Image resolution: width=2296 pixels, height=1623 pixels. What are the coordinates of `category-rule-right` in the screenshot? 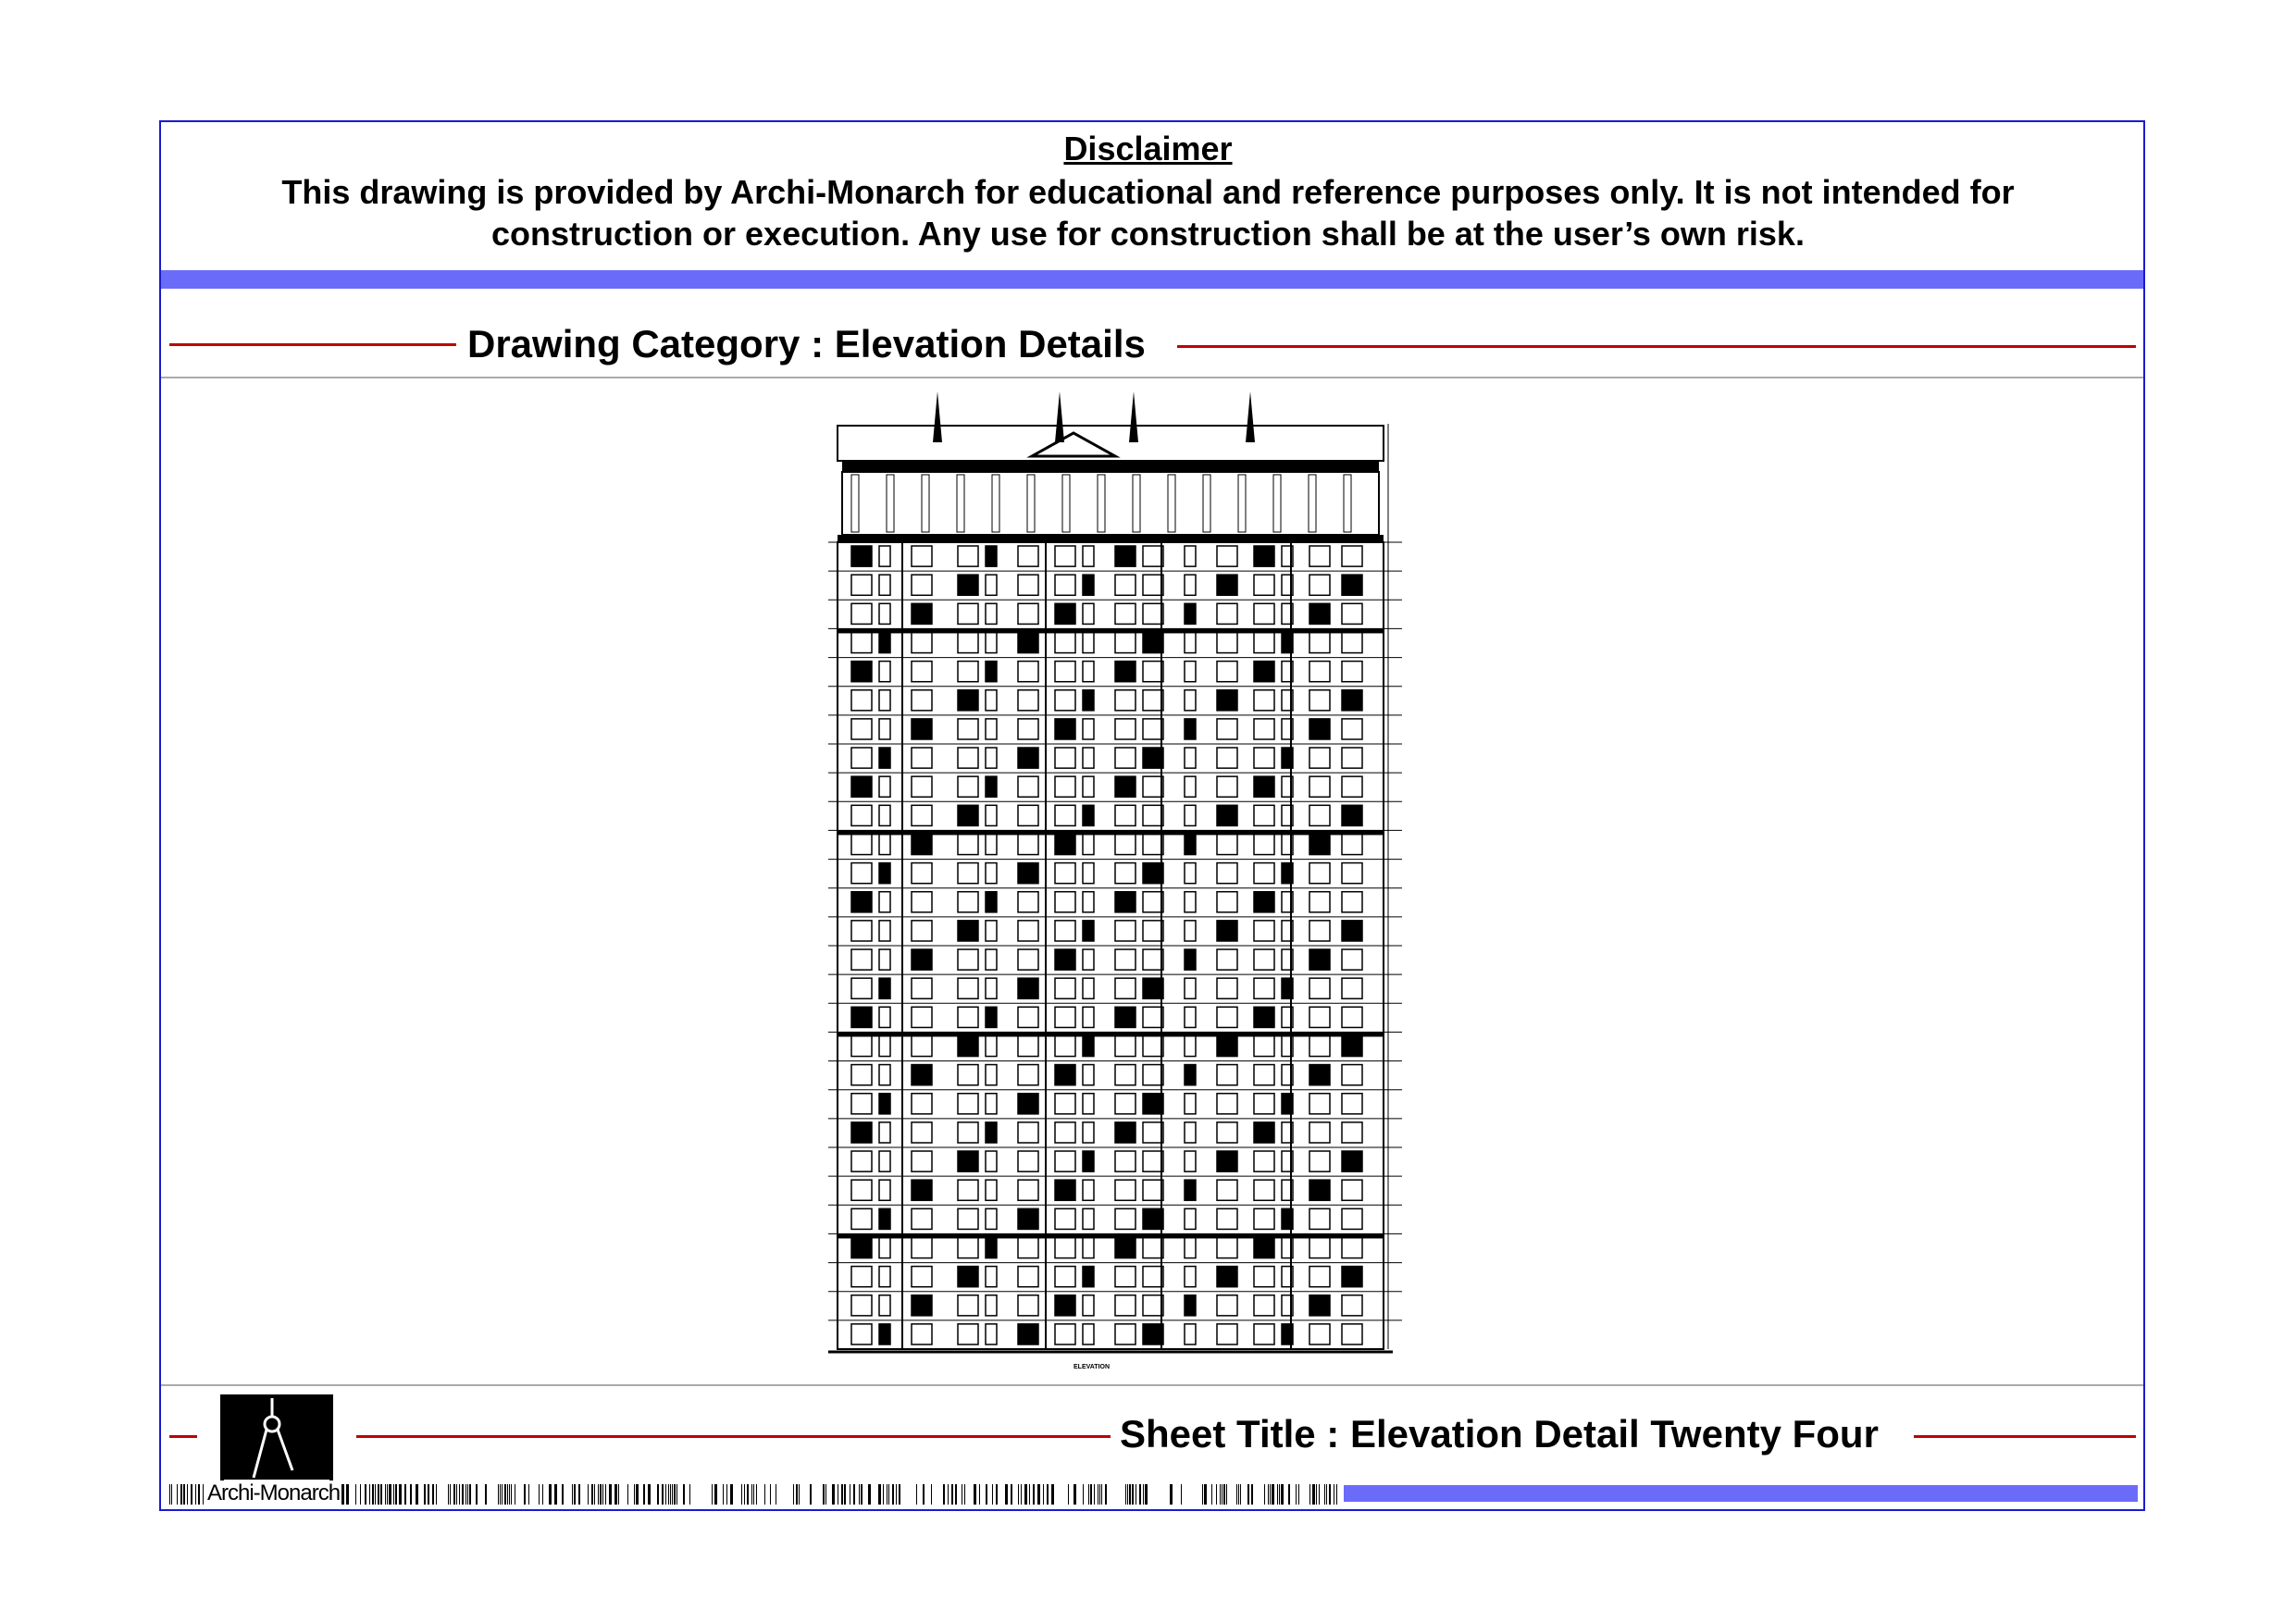 It's located at (1657, 346).